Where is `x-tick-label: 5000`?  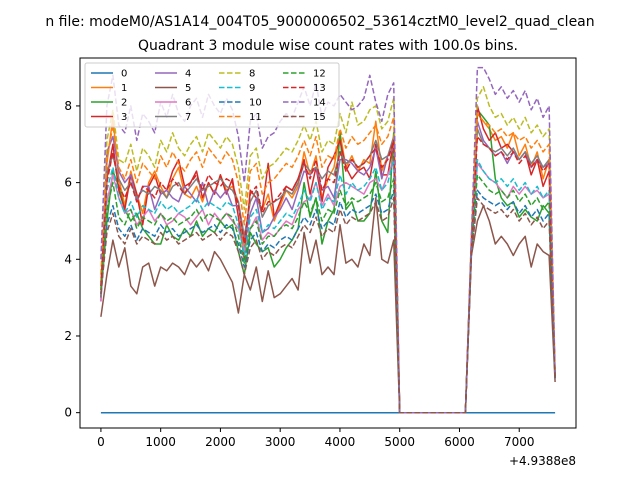 x-tick-label: 5000 is located at coordinates (399, 442).